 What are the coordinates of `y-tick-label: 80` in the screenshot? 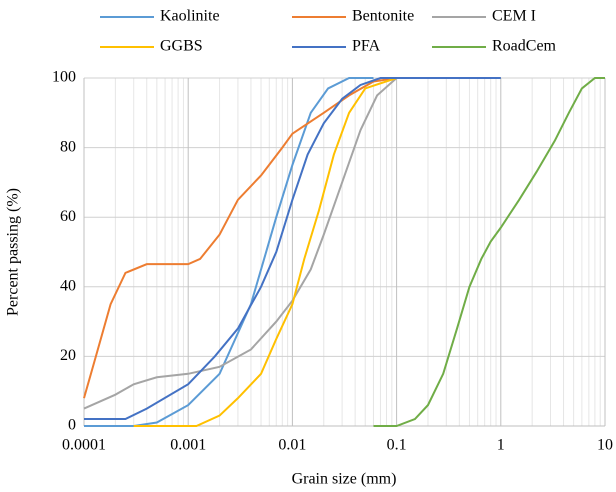 It's located at (68, 146).